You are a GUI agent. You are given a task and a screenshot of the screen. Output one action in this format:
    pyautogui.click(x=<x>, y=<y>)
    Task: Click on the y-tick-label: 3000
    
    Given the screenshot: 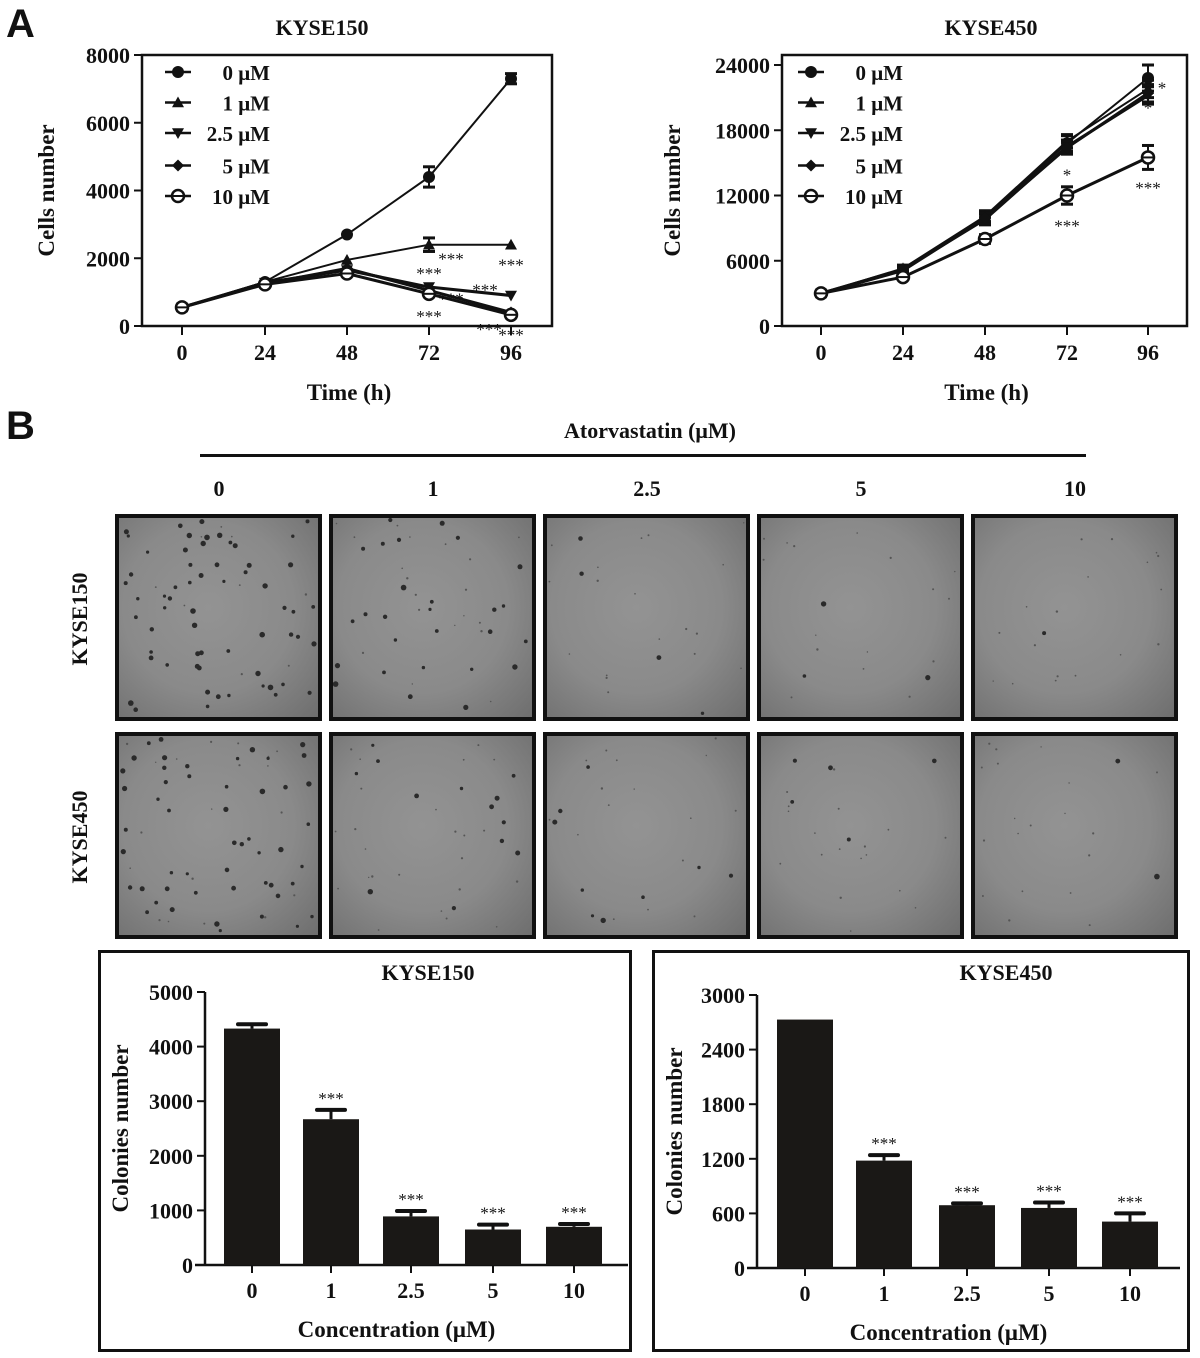 What is the action you would take?
    pyautogui.click(x=171, y=1101)
    